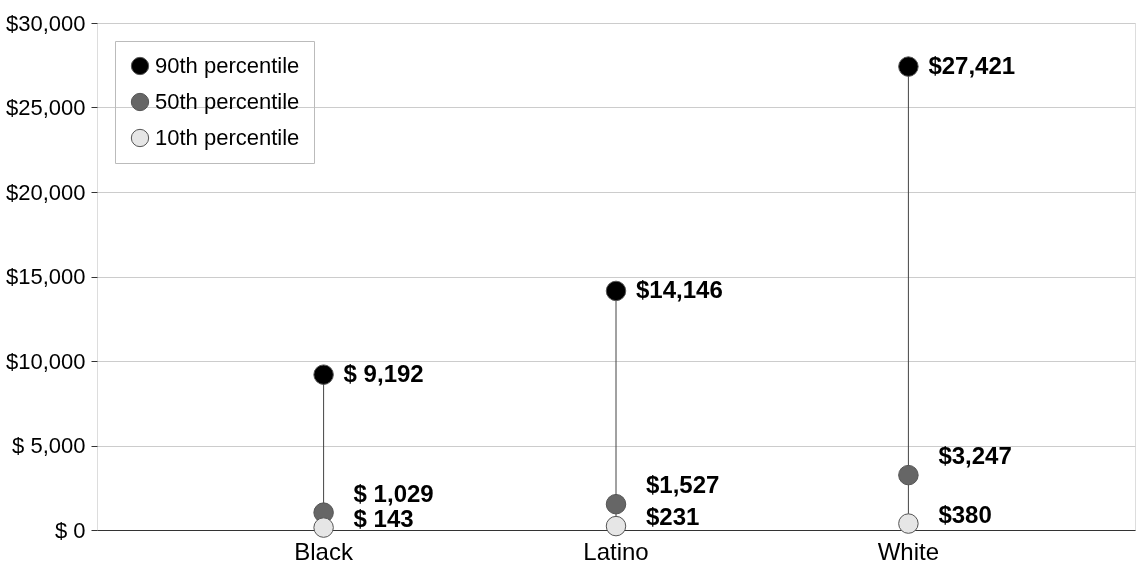 This screenshot has height=569, width=1140. What do you see at coordinates (45, 361) in the screenshot?
I see `y-tick-label: $10,000` at bounding box center [45, 361].